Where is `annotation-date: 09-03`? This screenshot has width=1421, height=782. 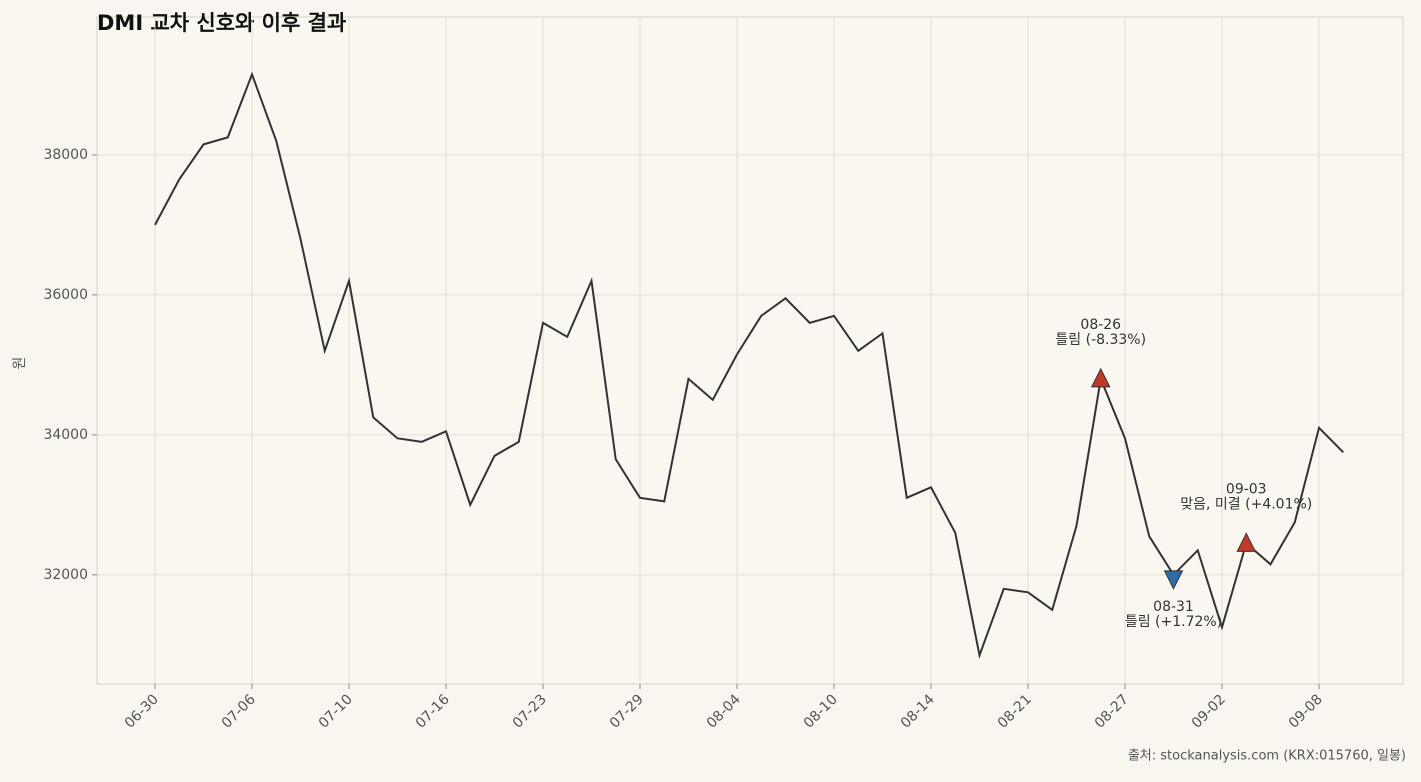 annotation-date: 09-03 is located at coordinates (1246, 489).